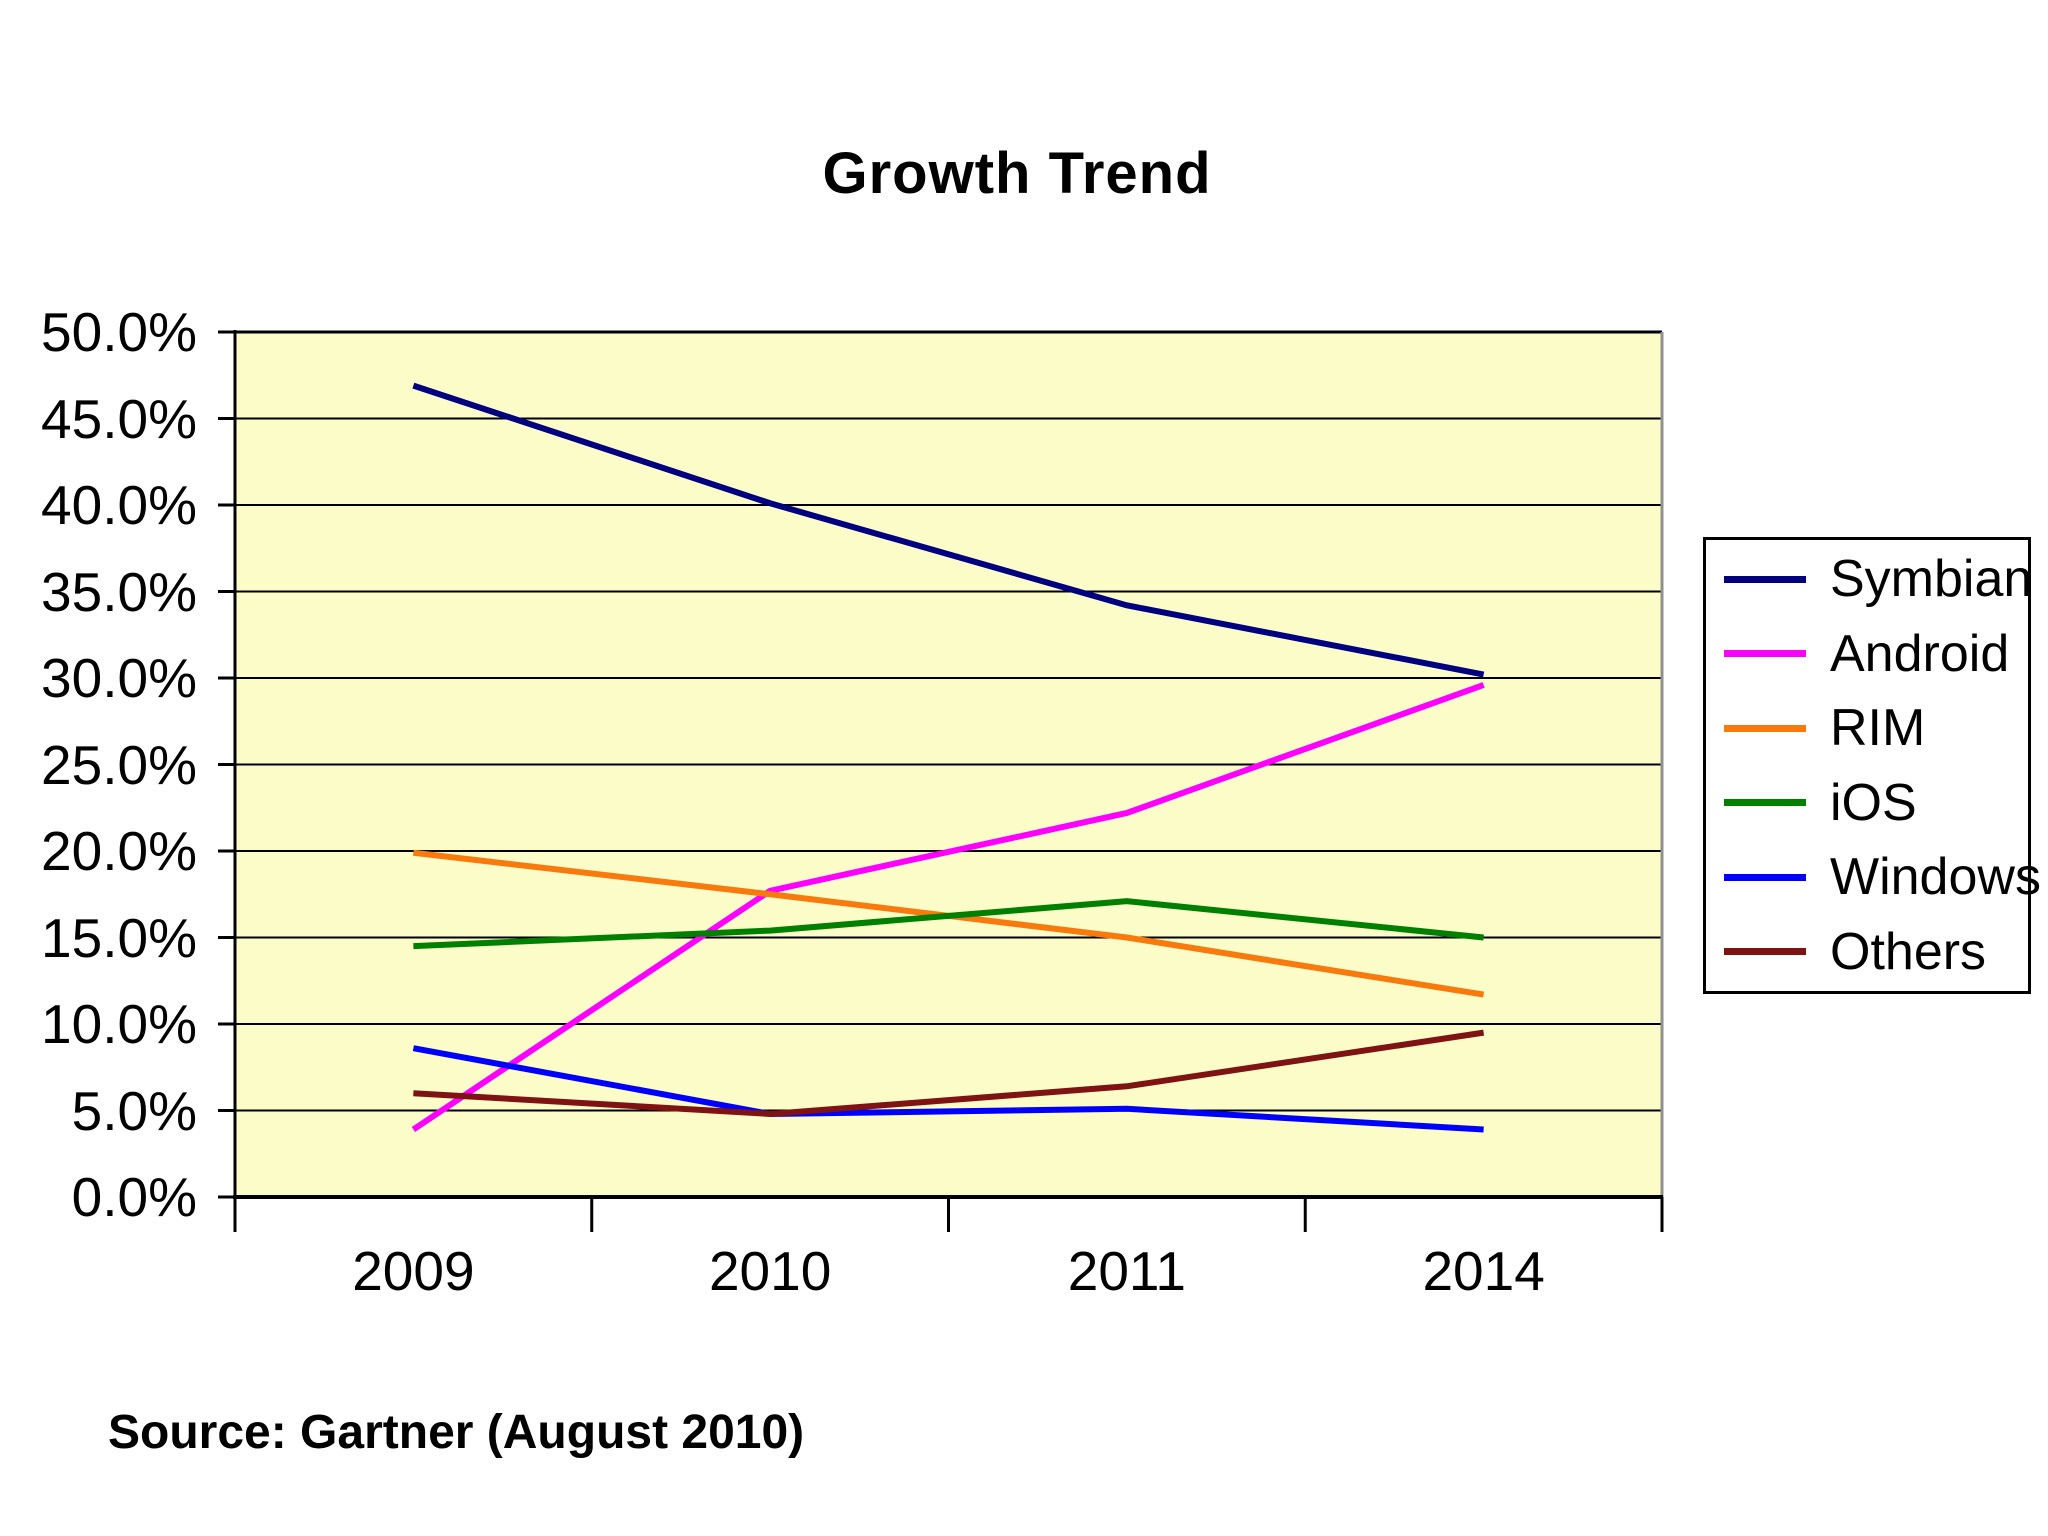  I want to click on x-tick-label: 2014, so click(1483, 1271).